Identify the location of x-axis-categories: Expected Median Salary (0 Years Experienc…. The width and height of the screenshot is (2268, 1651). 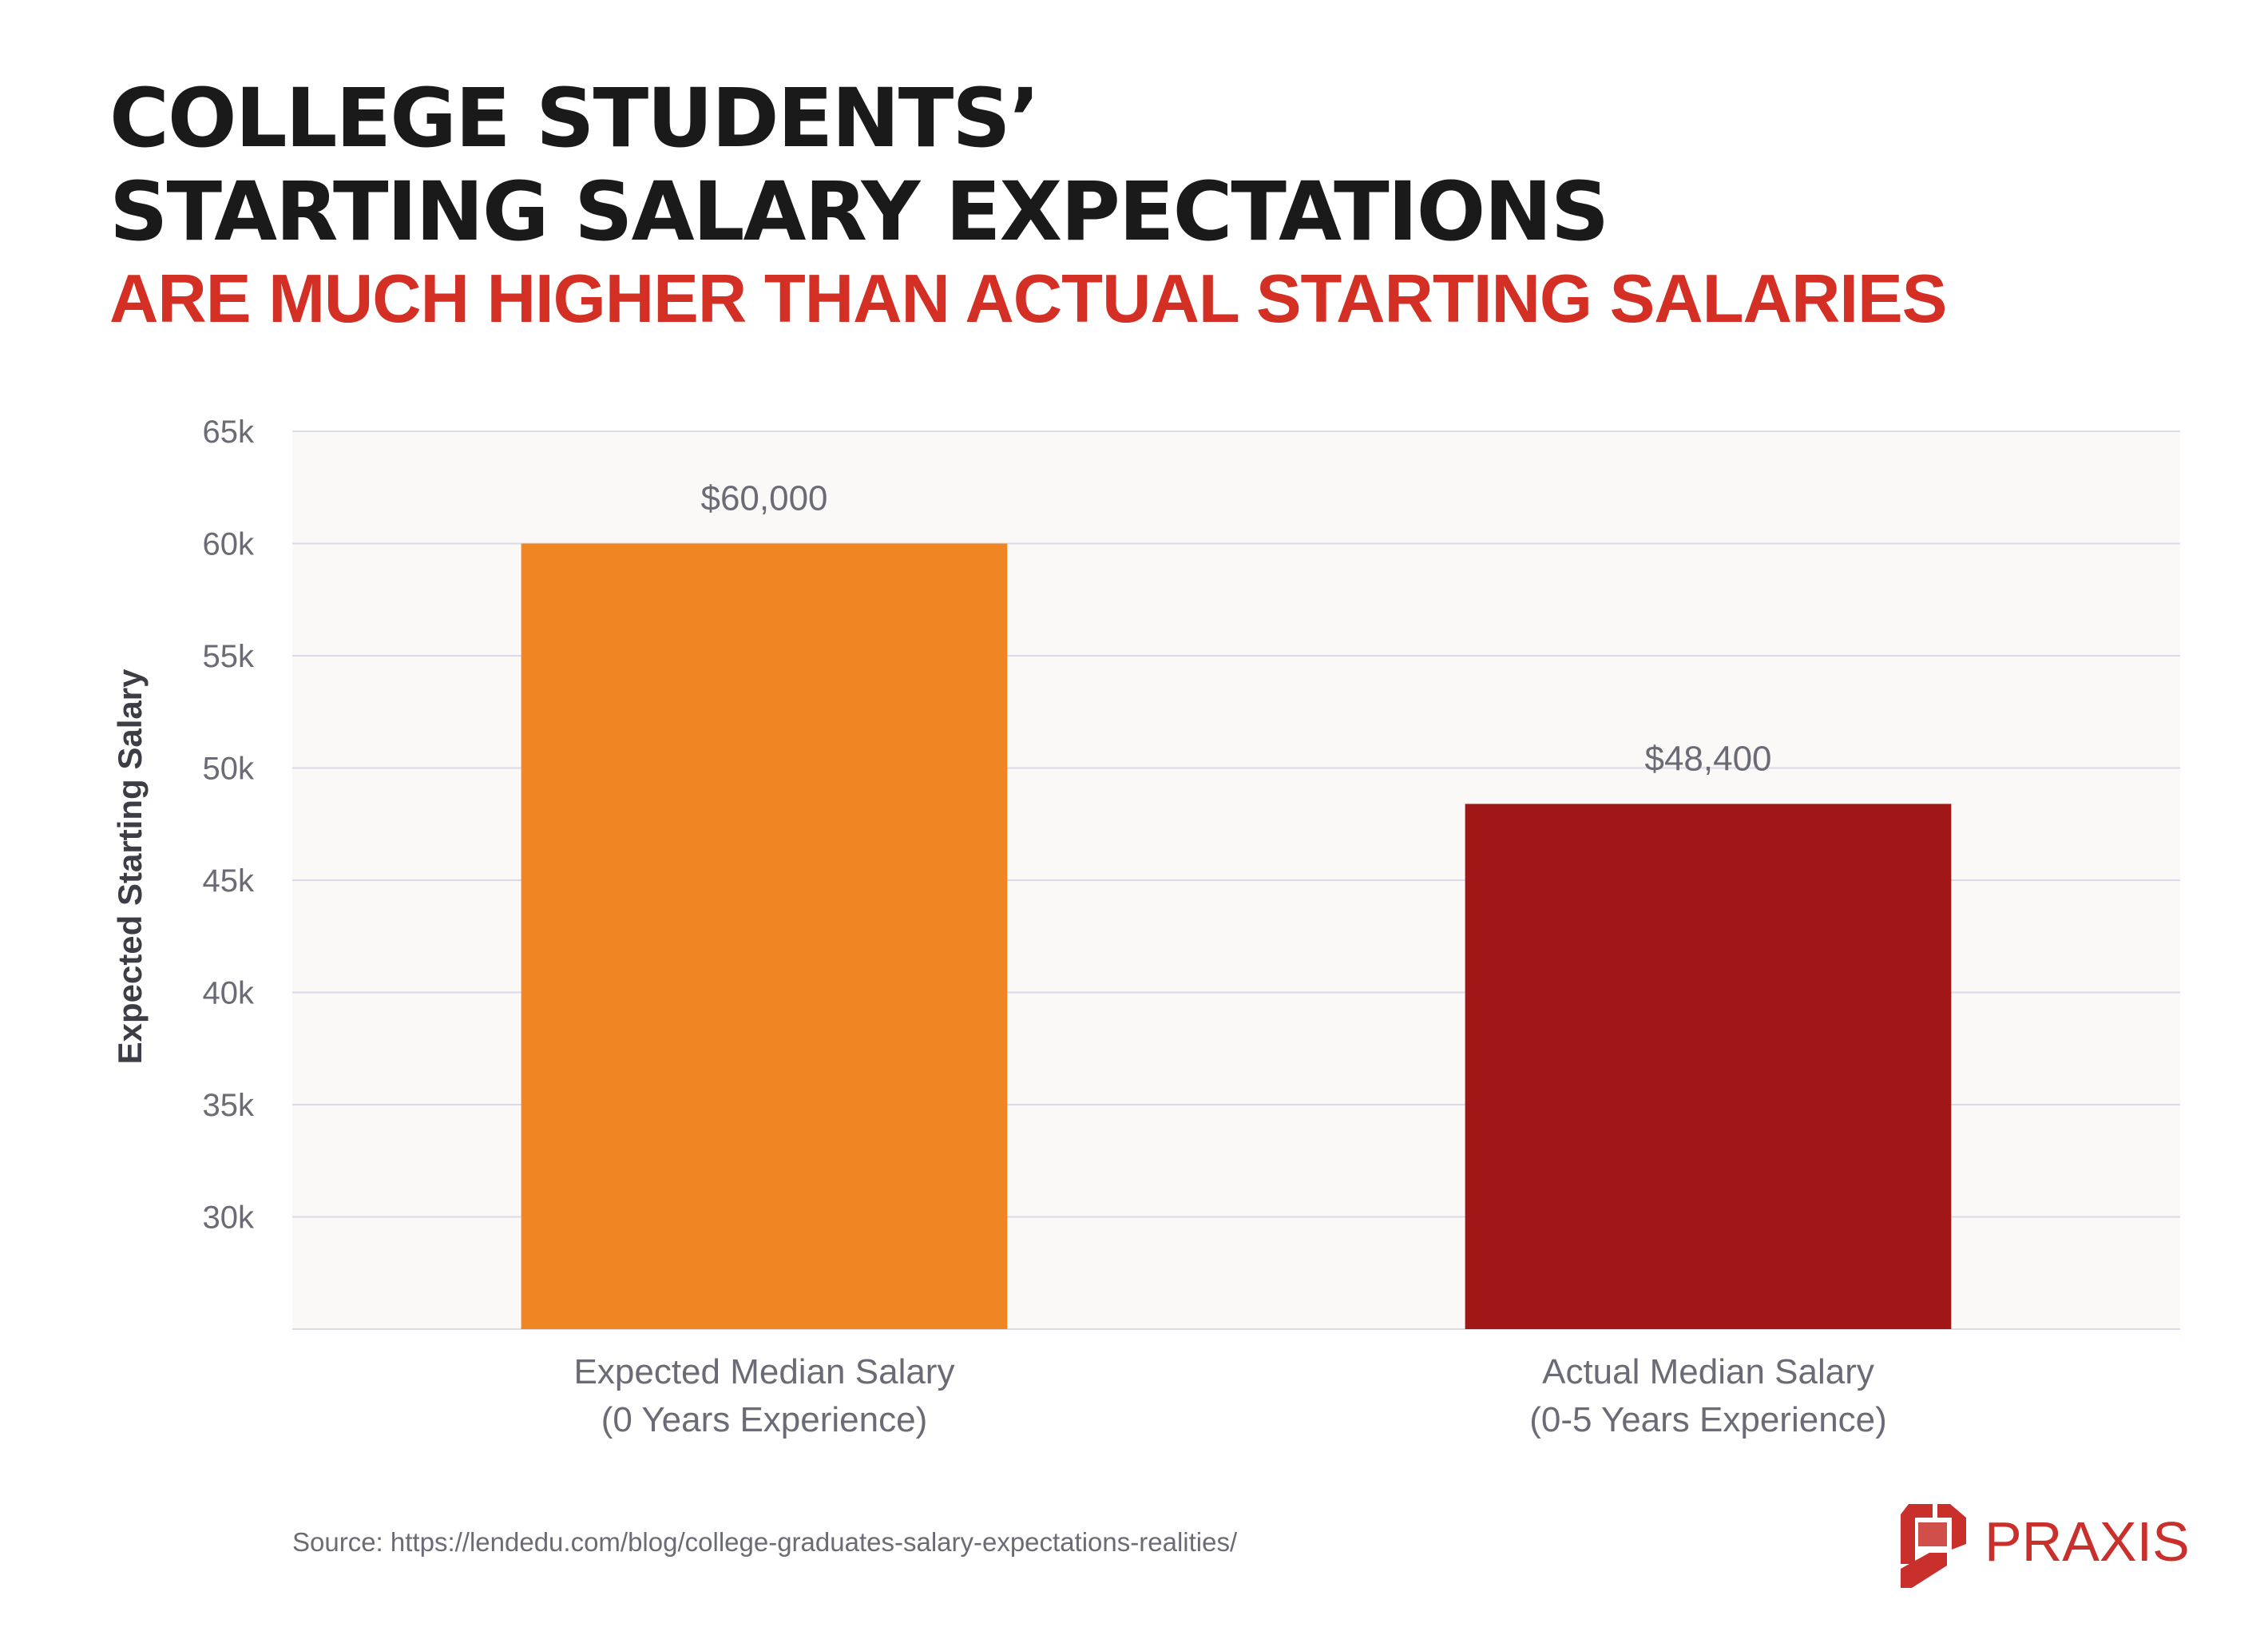
(1231, 1396).